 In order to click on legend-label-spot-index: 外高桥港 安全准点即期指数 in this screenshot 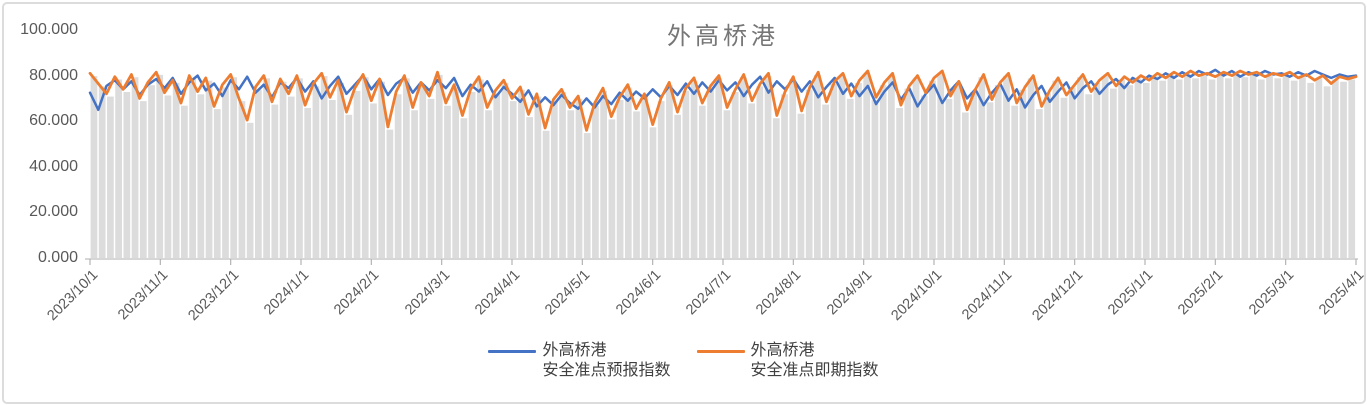, I will do `click(814, 360)`.